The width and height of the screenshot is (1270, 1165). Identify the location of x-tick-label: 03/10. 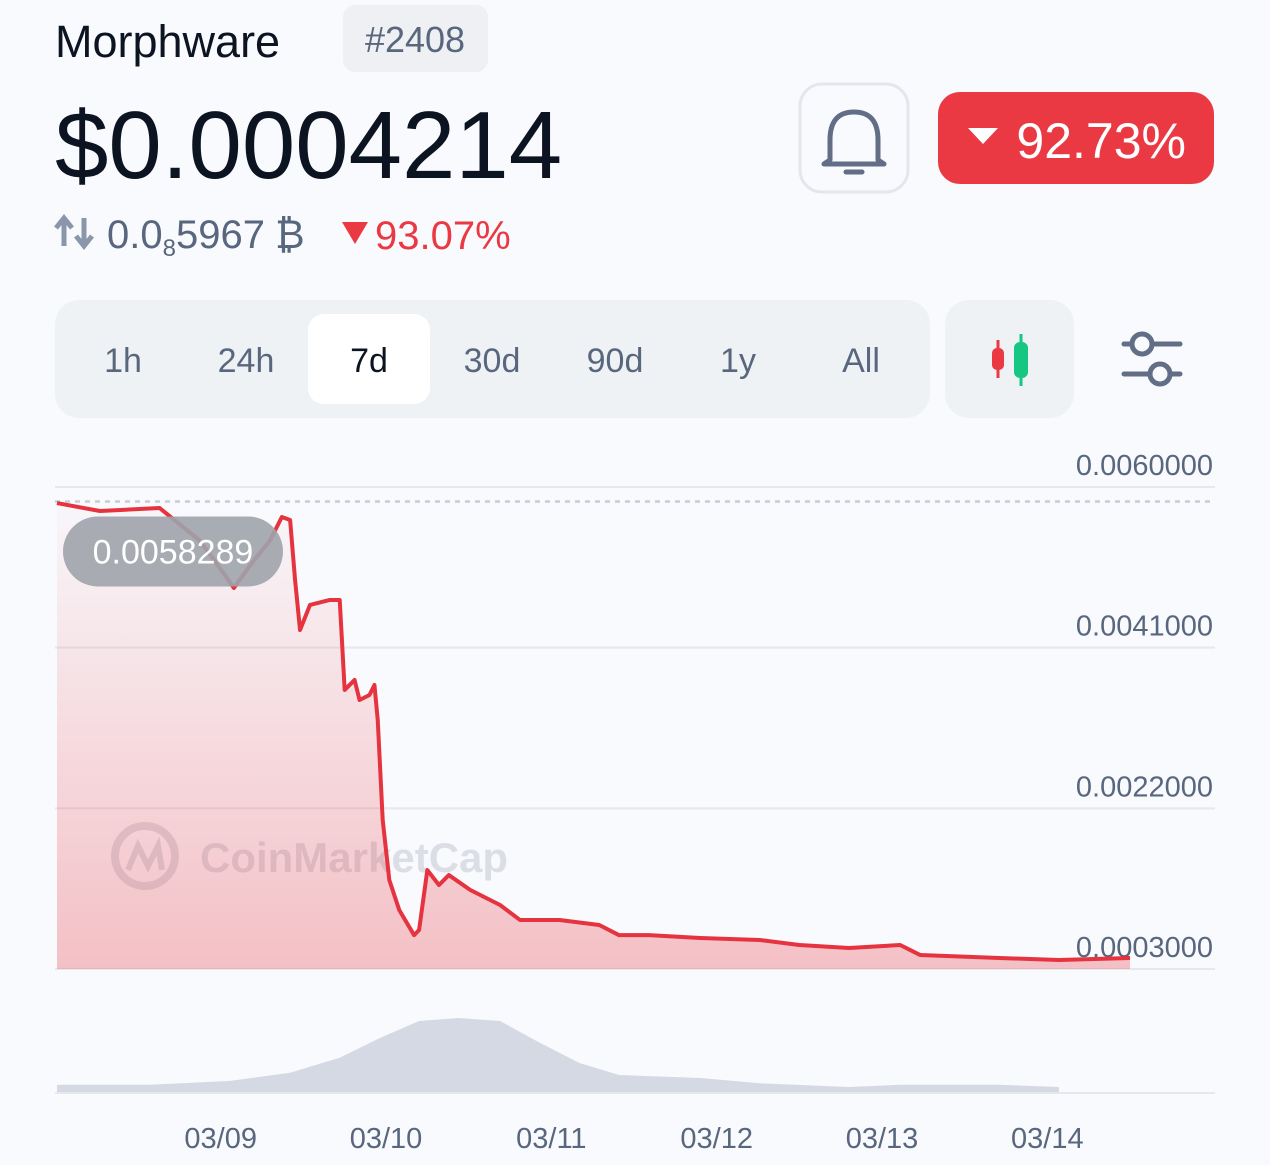
(386, 1139).